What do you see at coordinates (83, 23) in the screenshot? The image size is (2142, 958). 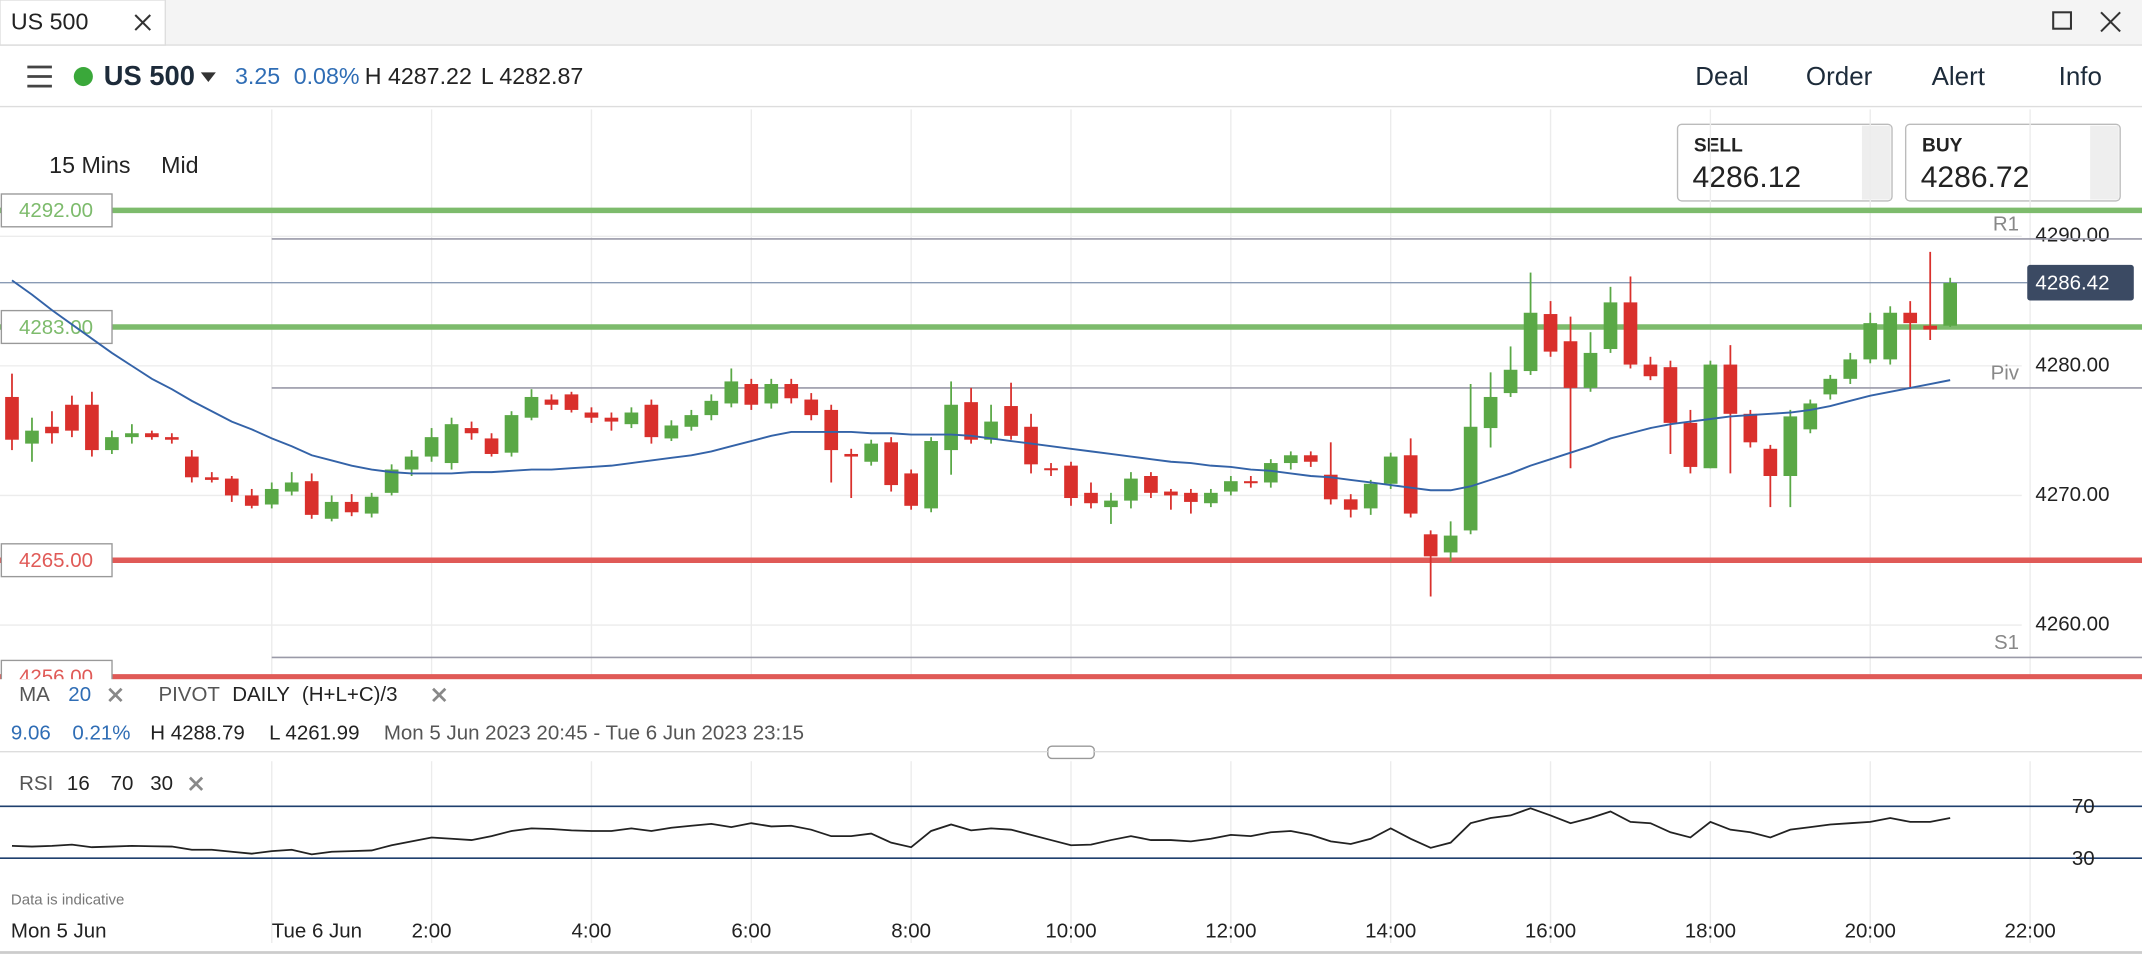 I see `tab` at bounding box center [83, 23].